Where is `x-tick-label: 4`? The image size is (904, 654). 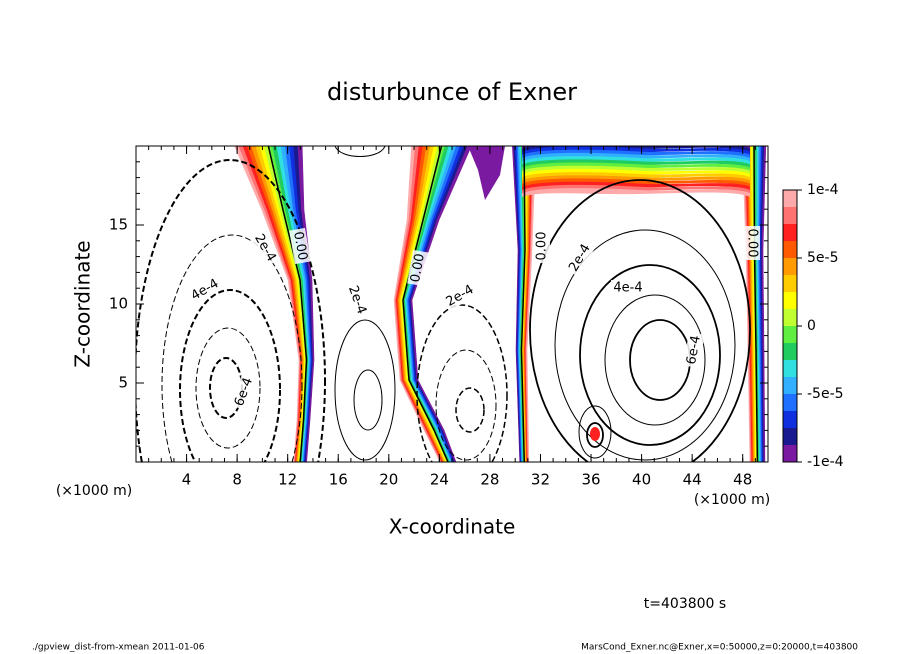
x-tick-label: 4 is located at coordinates (187, 480).